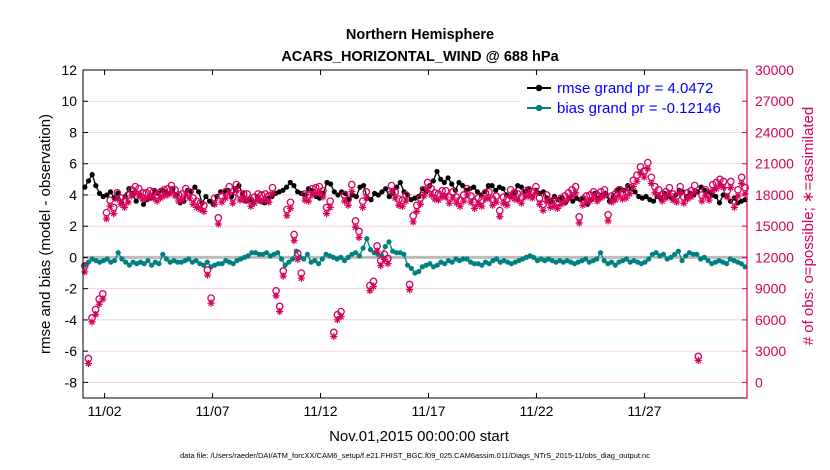 The height and width of the screenshot is (470, 830). Describe the element at coordinates (774, 132) in the screenshot. I see `y2-tick-label: 24000` at that location.